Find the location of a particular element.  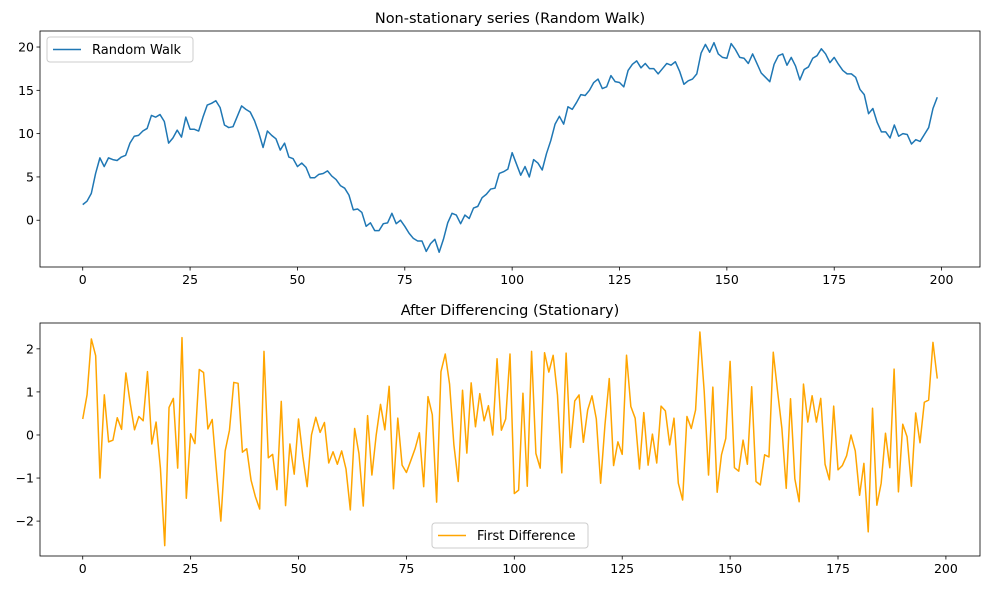

legend-label: First Difference is located at coordinates (526, 536).